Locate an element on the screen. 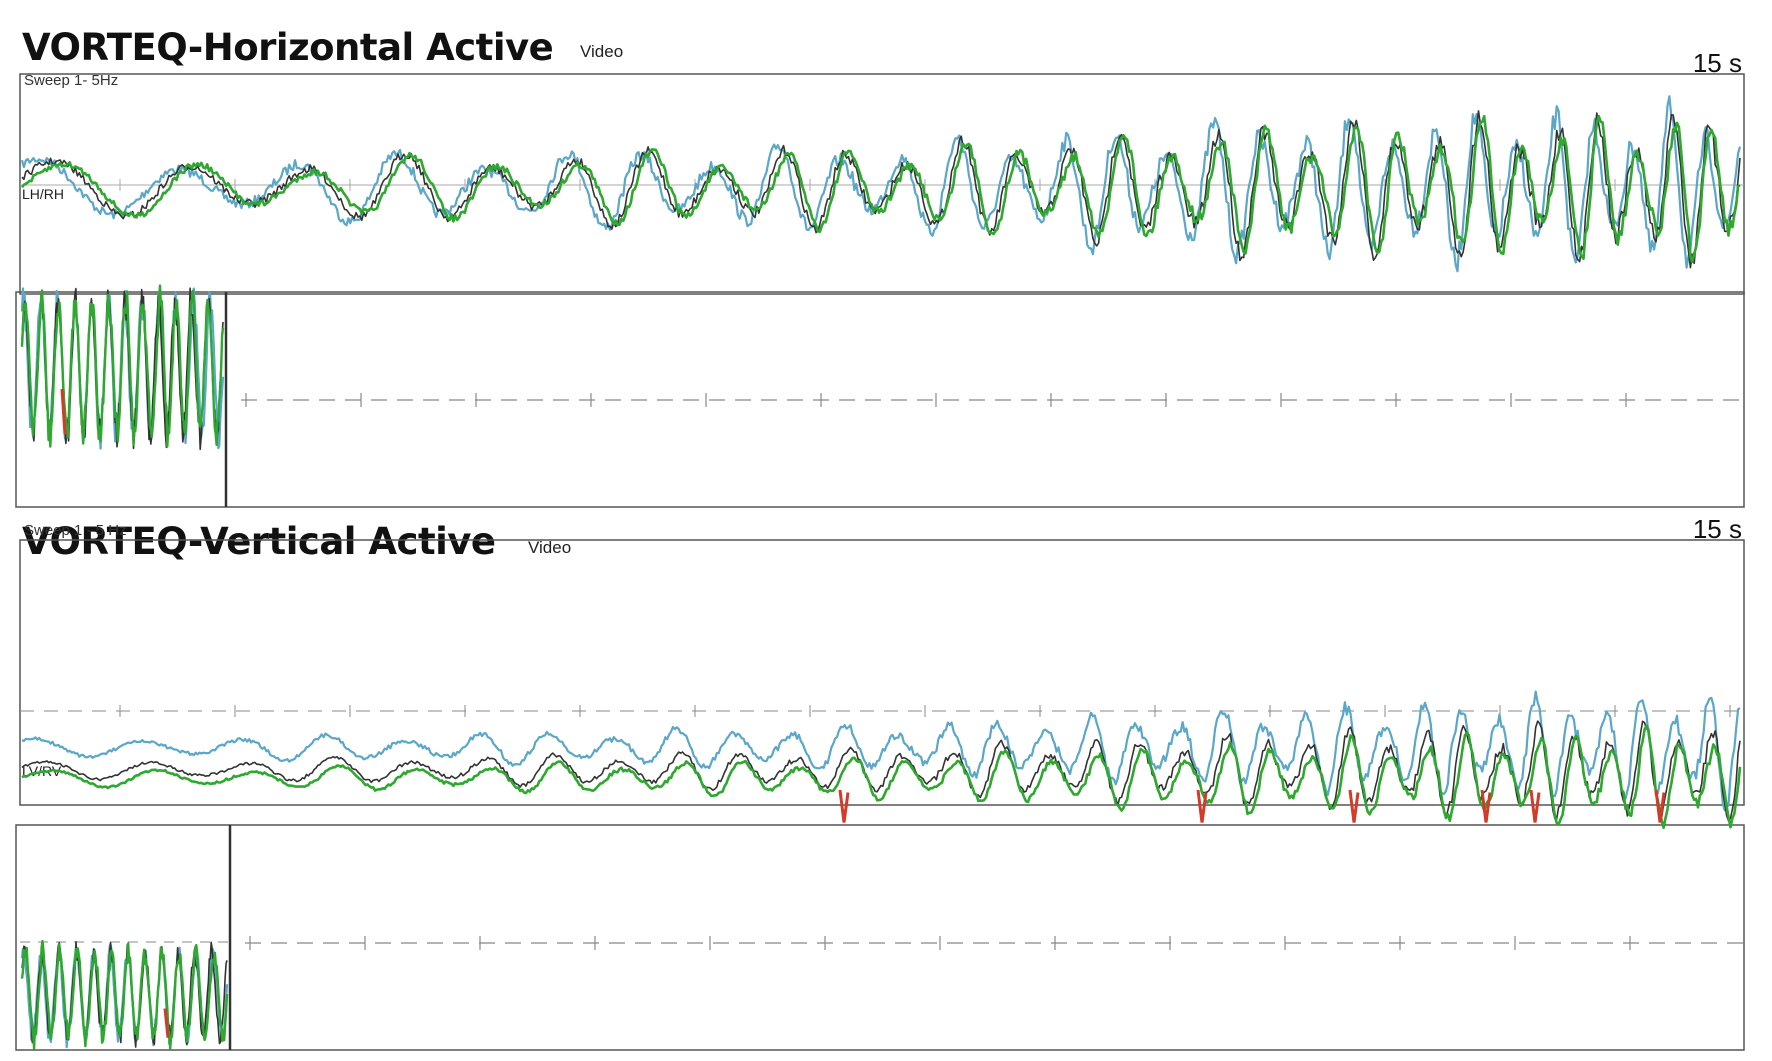  sweep-label: Sweep 1- 5Hz is located at coordinates (71, 80).